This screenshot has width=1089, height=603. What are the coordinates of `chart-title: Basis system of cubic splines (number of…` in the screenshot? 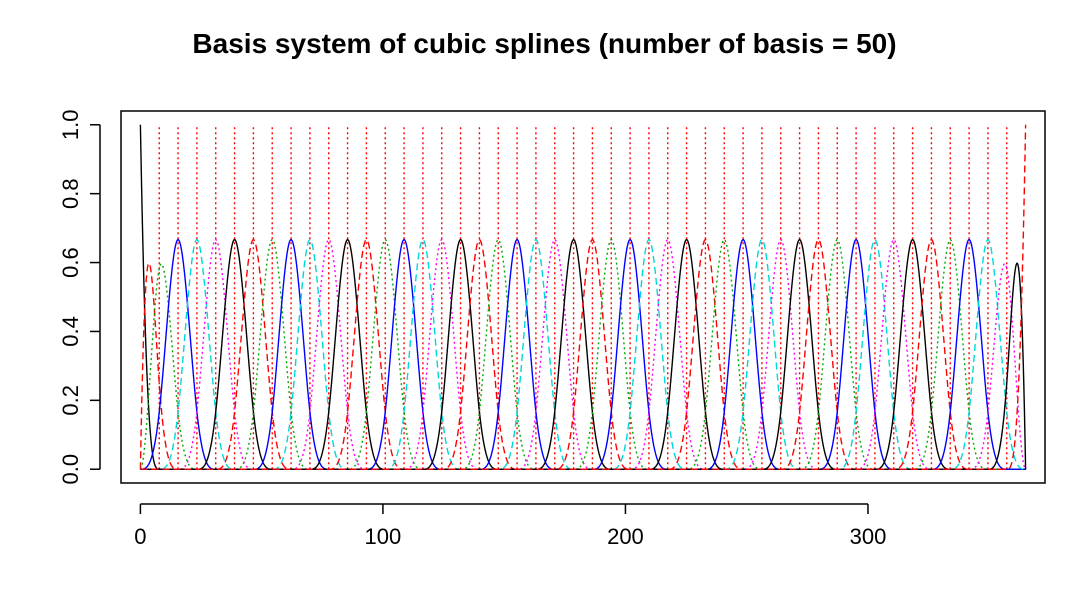 It's located at (544, 43).